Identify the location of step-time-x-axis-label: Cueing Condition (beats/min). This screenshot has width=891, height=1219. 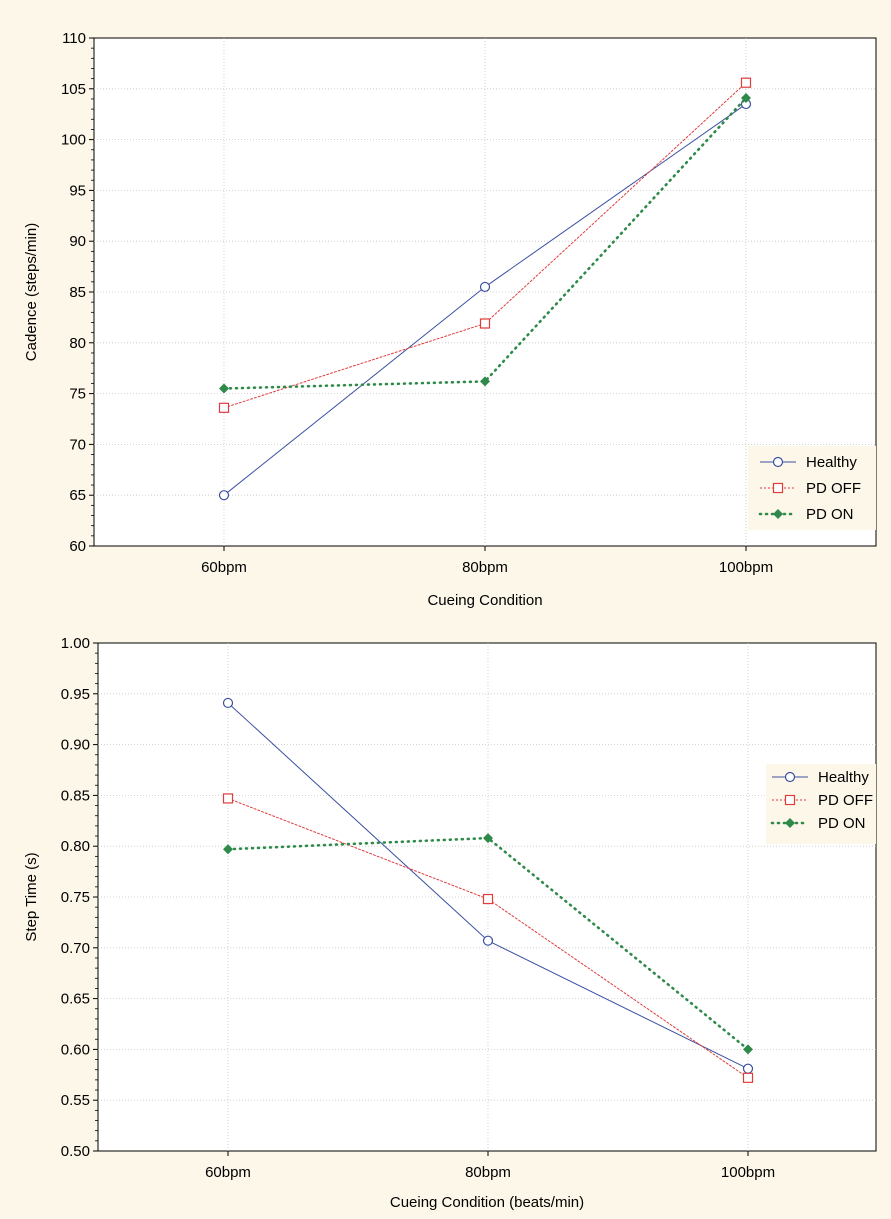
(487, 1202).